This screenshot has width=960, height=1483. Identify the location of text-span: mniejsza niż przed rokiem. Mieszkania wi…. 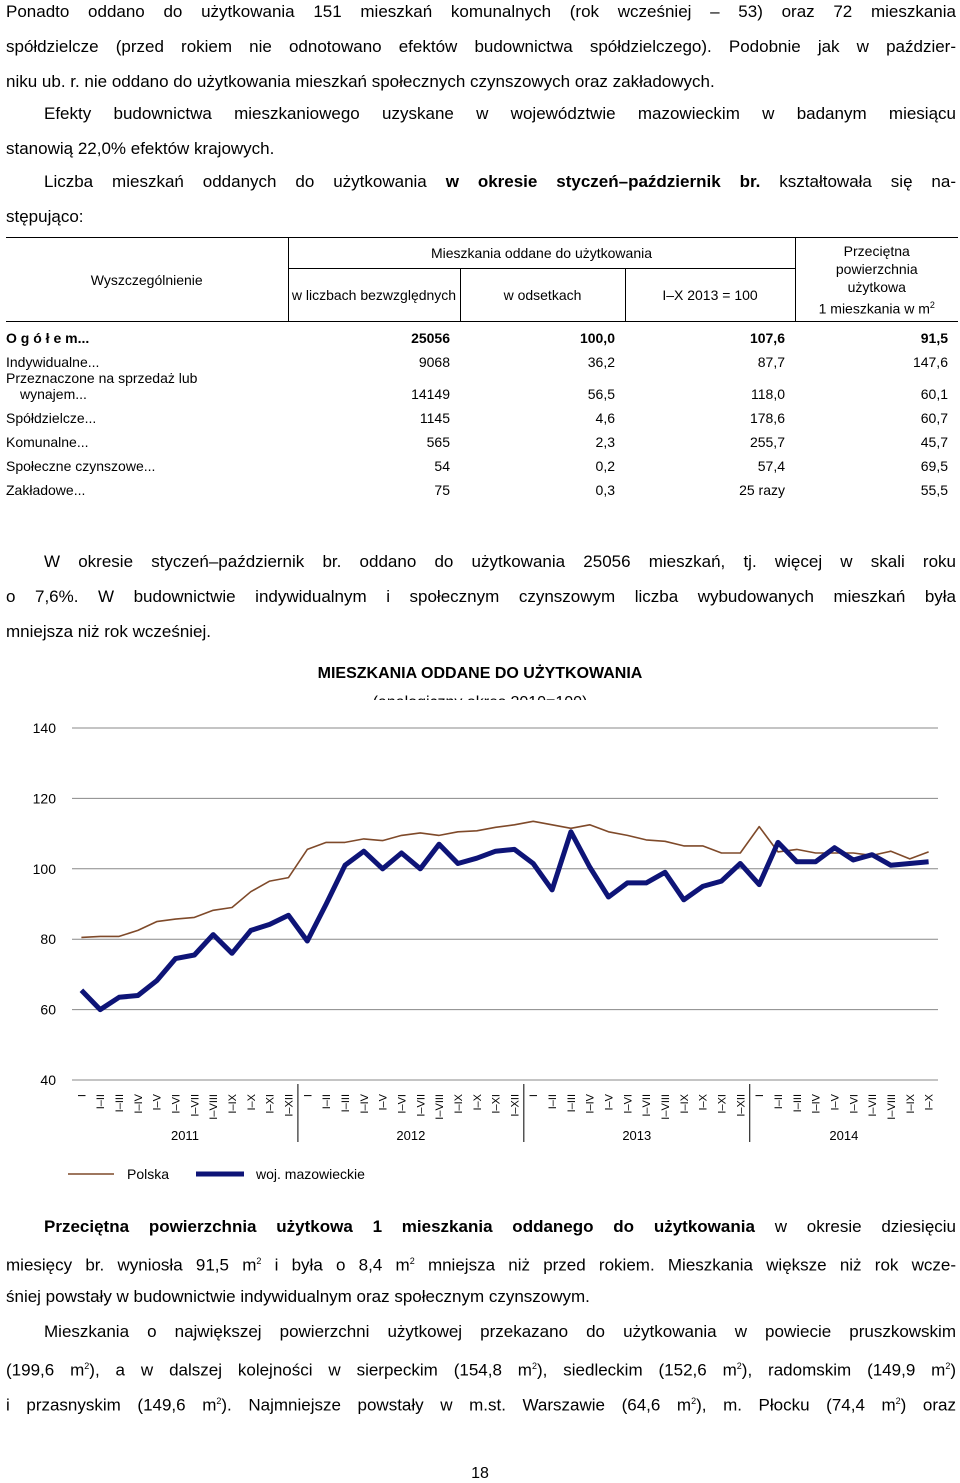
(685, 1265).